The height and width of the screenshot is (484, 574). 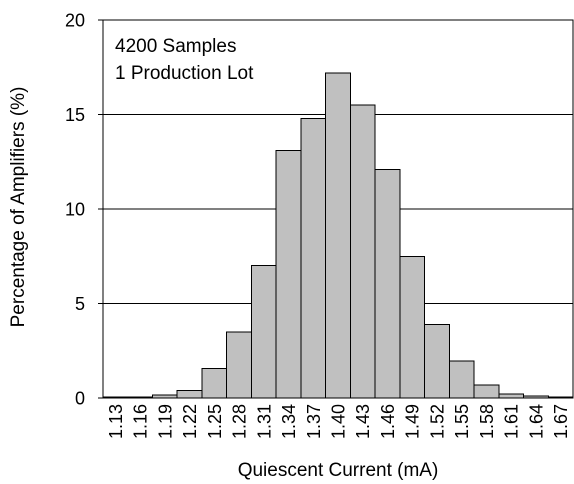 What do you see at coordinates (264, 421) in the screenshot?
I see `x-tick-label: 1.31` at bounding box center [264, 421].